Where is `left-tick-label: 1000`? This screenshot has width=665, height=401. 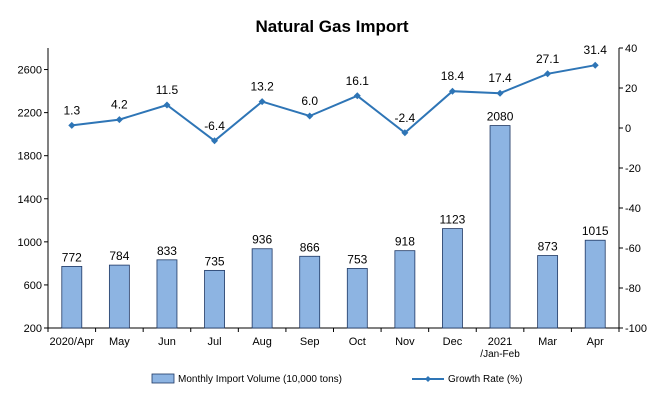
left-tick-label: 1000 is located at coordinates (30, 243).